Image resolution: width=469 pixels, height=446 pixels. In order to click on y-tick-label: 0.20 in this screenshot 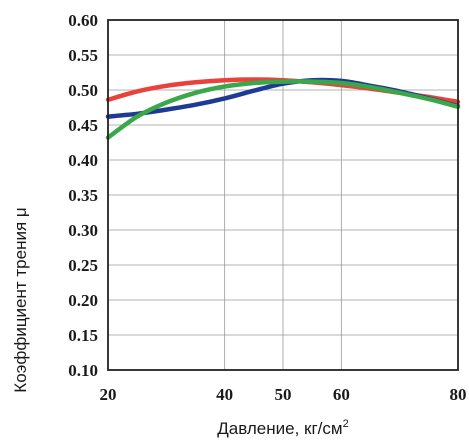, I will do `click(83, 300)`.